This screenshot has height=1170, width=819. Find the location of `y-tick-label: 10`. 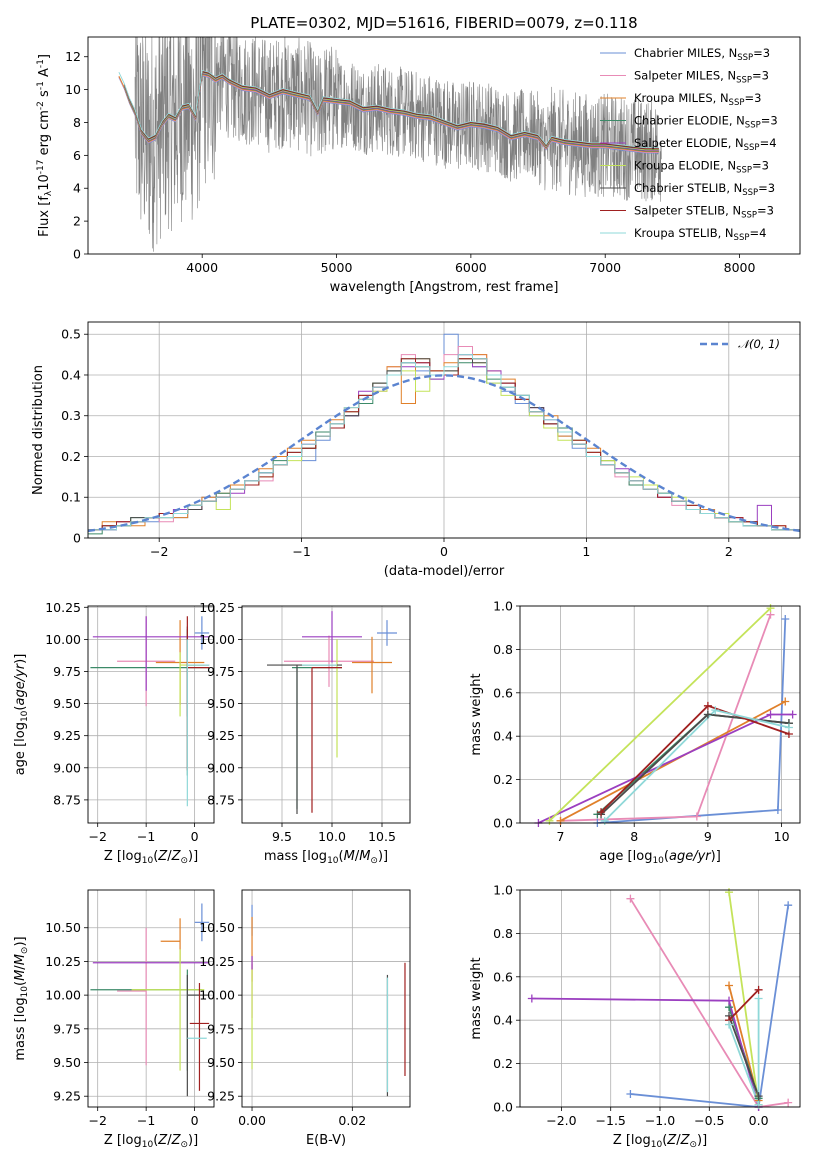

y-tick-label: 10 is located at coordinates (73, 89).